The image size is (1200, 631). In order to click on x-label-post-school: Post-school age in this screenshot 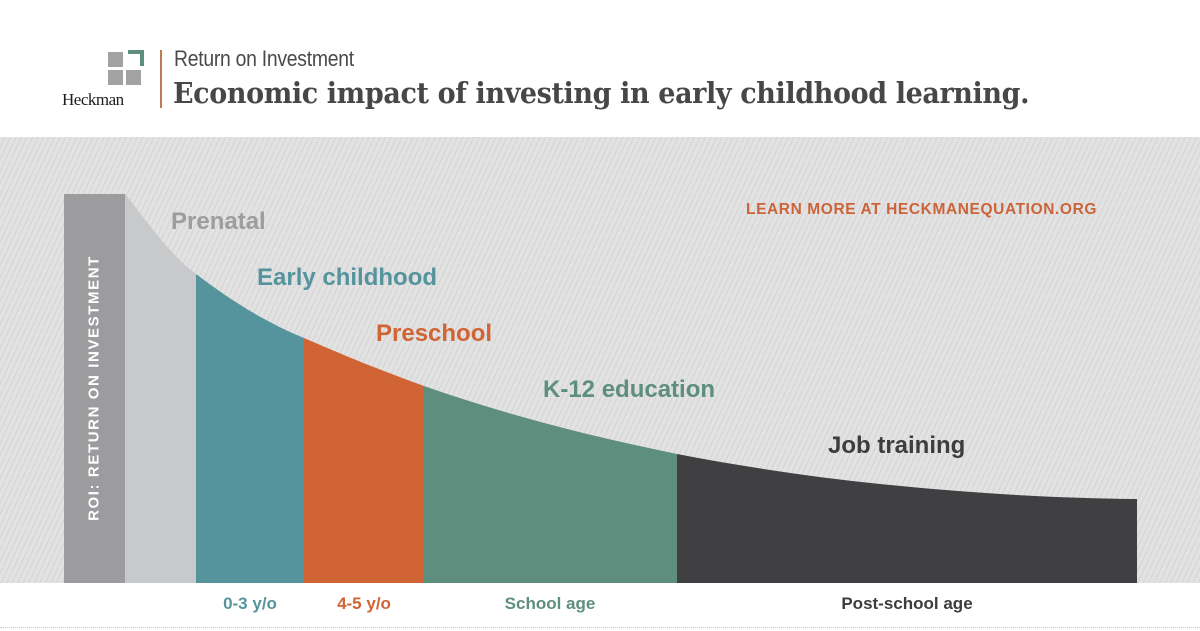, I will do `click(907, 603)`.